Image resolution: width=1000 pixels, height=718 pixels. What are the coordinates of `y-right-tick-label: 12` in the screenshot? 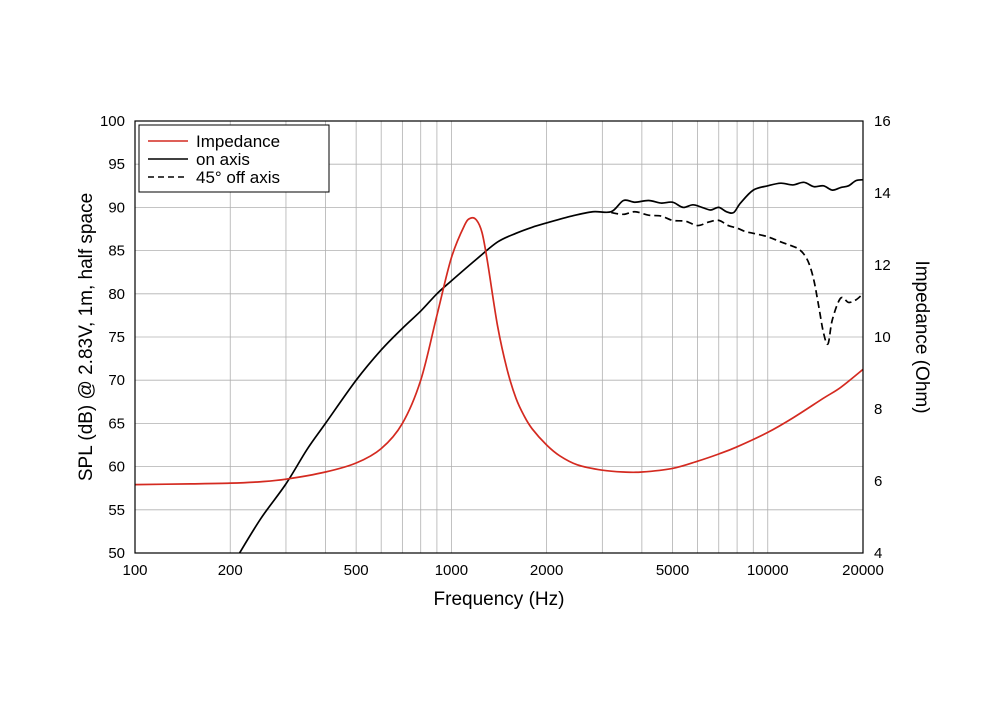 It's located at (882, 265).